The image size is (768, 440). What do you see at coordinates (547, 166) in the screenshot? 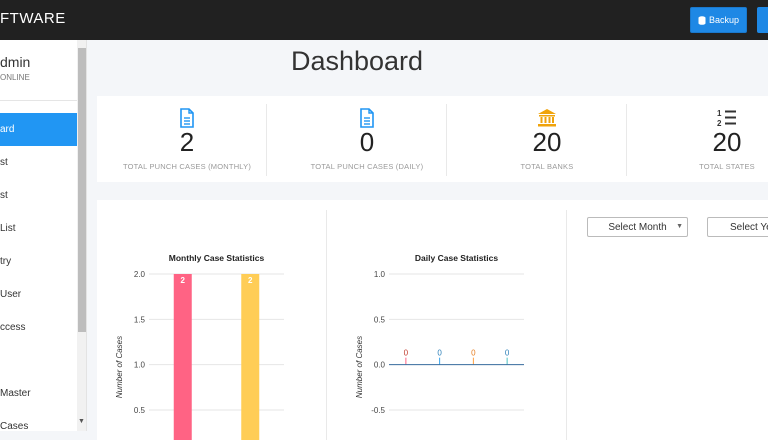
I see `stat-label: TOTAL BANKS` at bounding box center [547, 166].